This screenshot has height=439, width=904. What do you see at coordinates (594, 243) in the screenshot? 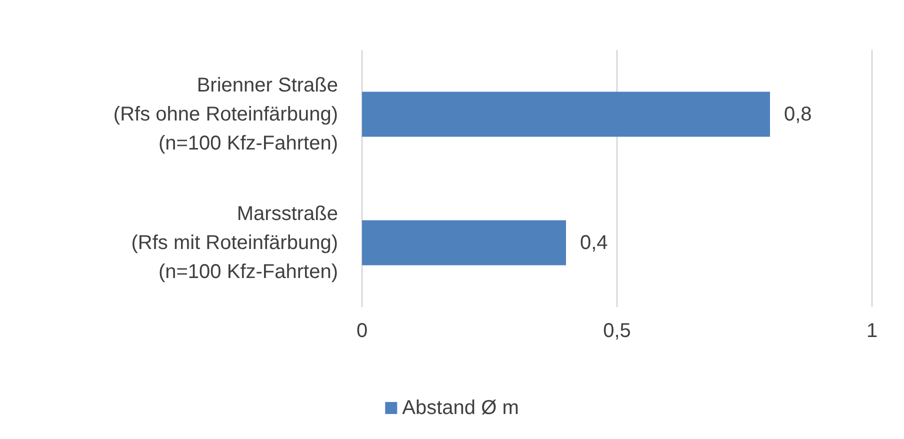
I see `data-label: 0,4` at bounding box center [594, 243].